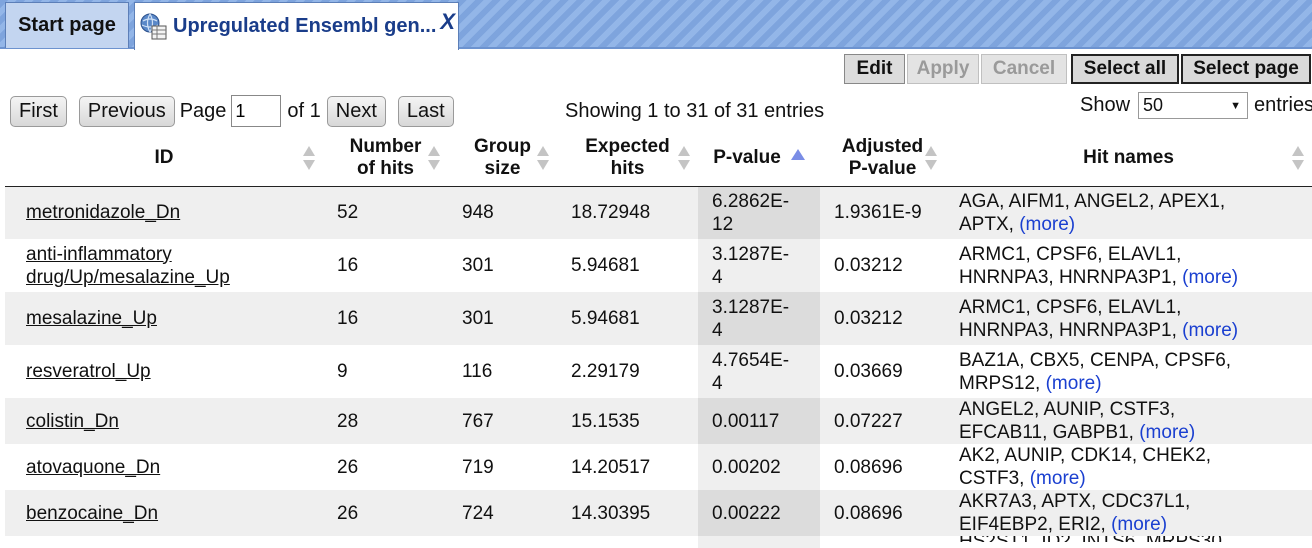 The height and width of the screenshot is (548, 1312). What do you see at coordinates (203, 110) in the screenshot?
I see `page-label: Page` at bounding box center [203, 110].